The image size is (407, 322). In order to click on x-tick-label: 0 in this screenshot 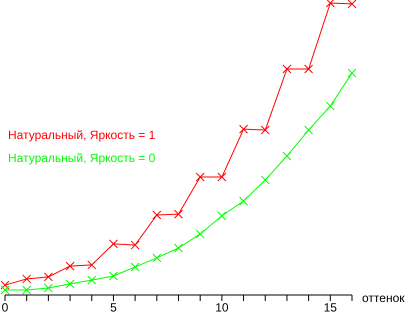, I will do `click(5, 307)`.